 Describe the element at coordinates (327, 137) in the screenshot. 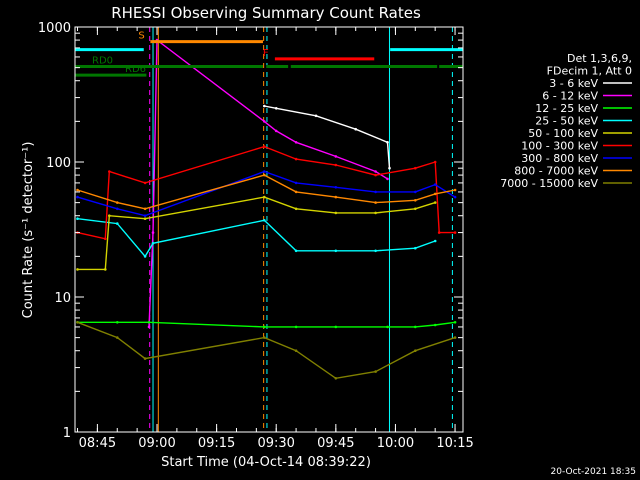

I see `series-line-3-6-kev` at that location.